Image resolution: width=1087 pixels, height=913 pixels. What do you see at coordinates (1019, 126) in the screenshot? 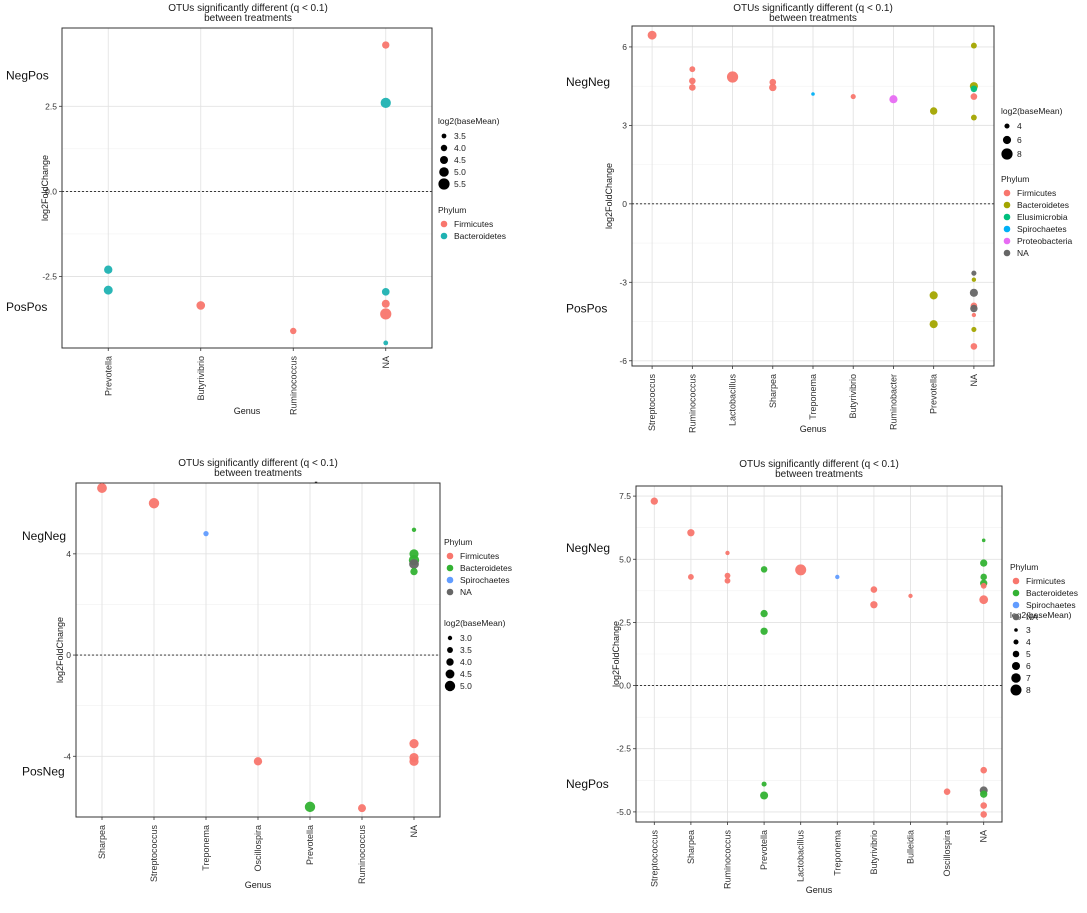
I see `size-legend-label: 4` at bounding box center [1019, 126].